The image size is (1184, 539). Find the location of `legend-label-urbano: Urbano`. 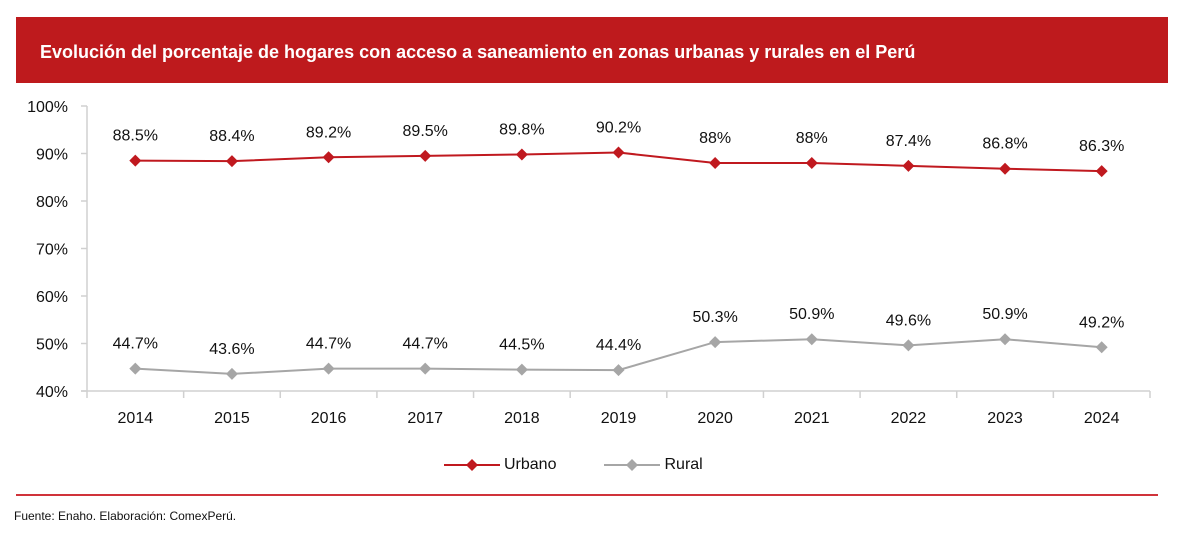

legend-label-urbano: Urbano is located at coordinates (530, 464).